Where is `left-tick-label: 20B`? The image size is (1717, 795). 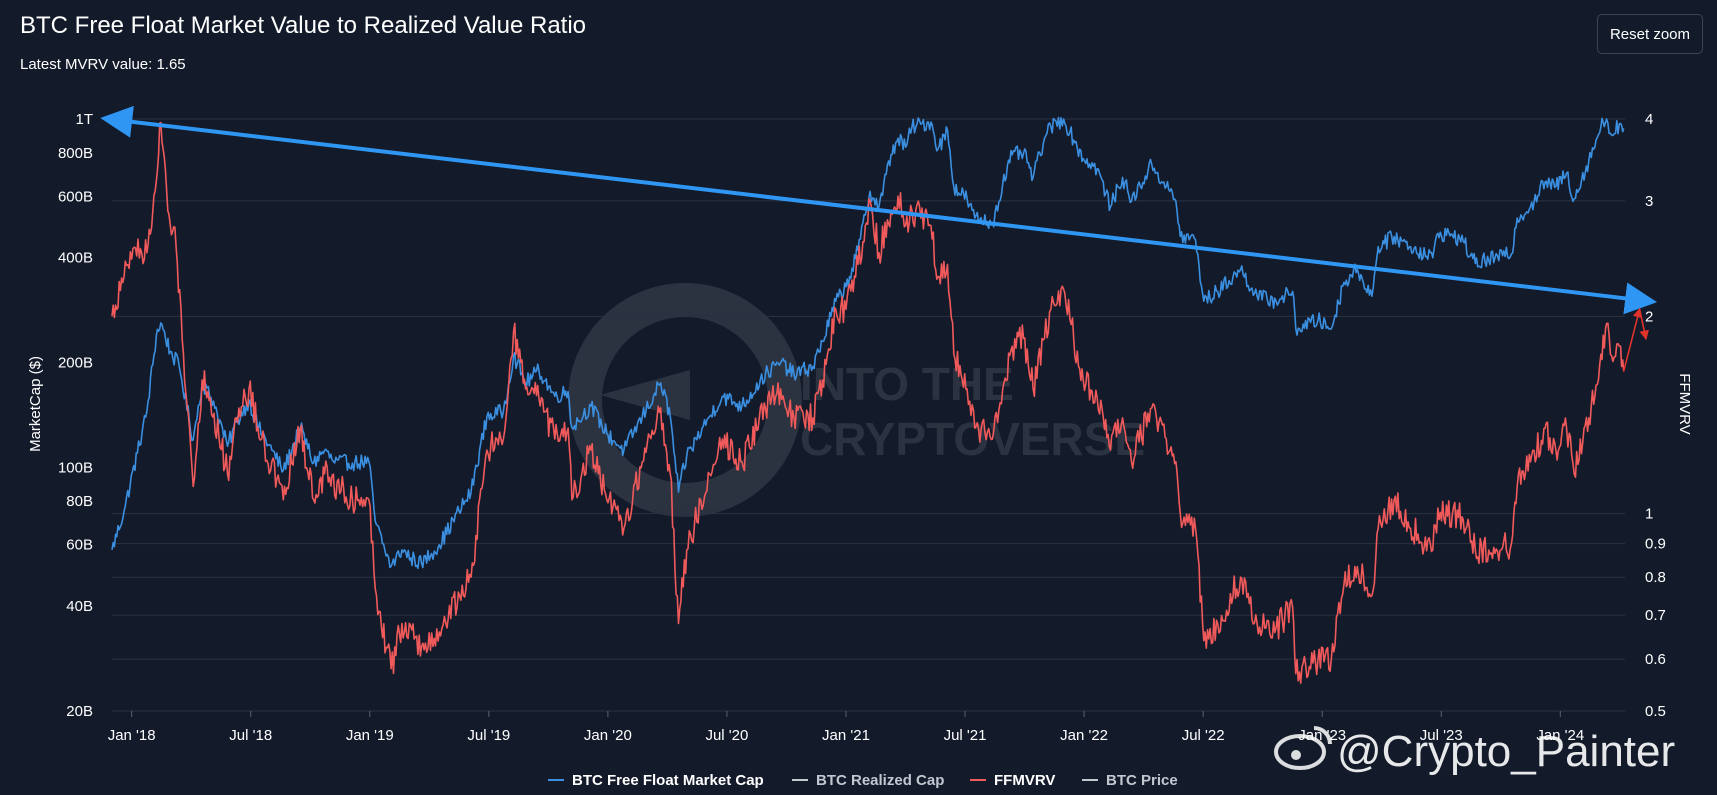
left-tick-label: 20B is located at coordinates (79, 711).